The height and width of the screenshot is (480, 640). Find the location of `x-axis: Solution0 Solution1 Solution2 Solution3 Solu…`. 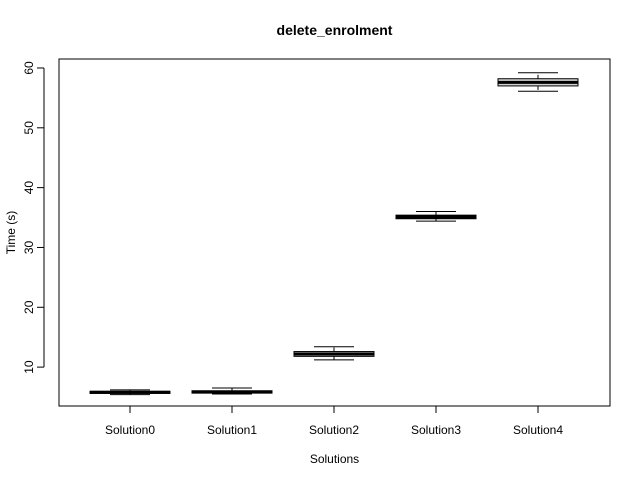

x-axis: Solution0 Solution1 Solution2 Solution3 Solu… is located at coordinates (334, 421).